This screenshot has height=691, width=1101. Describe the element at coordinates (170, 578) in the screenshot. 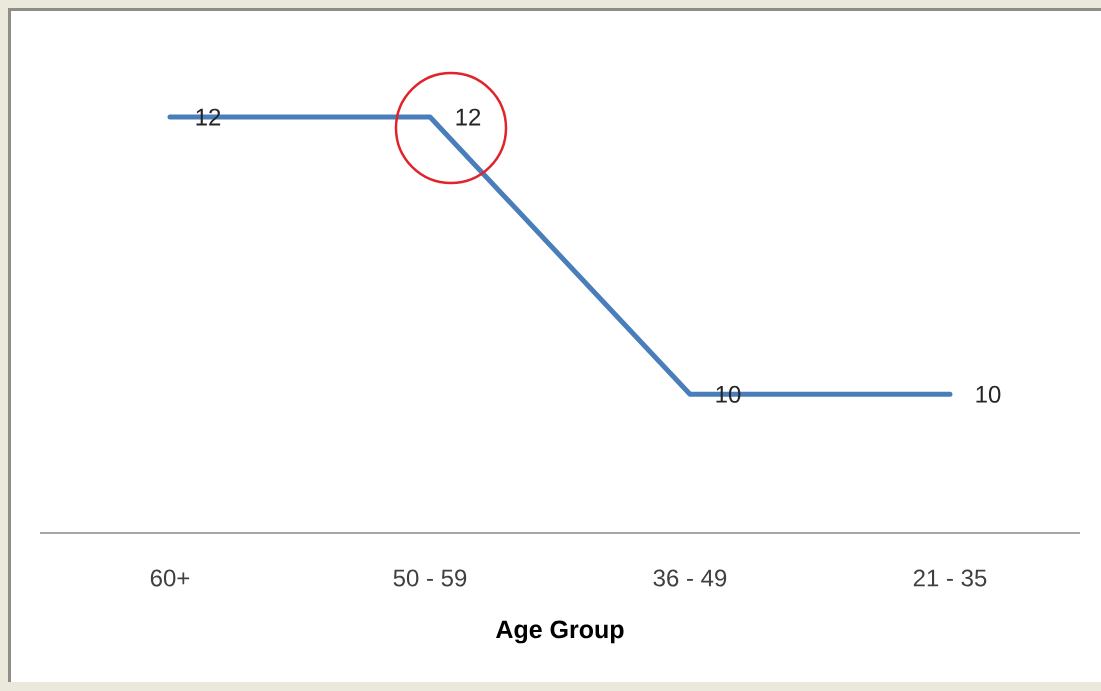

I see `x-tick-label: 60+` at that location.